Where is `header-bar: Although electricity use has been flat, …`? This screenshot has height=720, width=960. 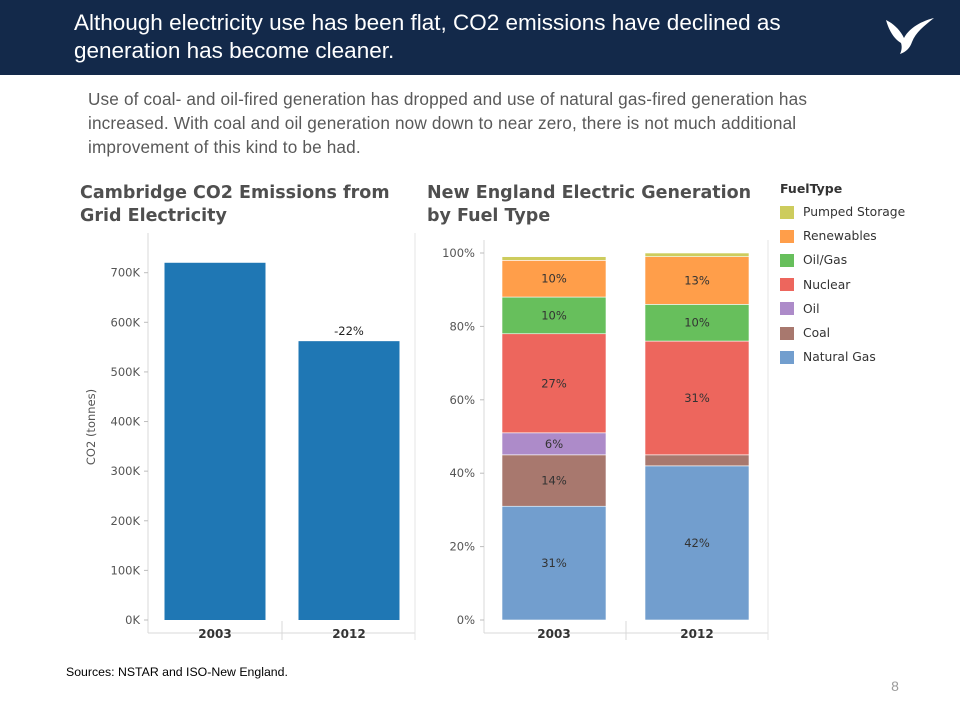
header-bar: Although electricity use has been flat, … is located at coordinates (480, 37).